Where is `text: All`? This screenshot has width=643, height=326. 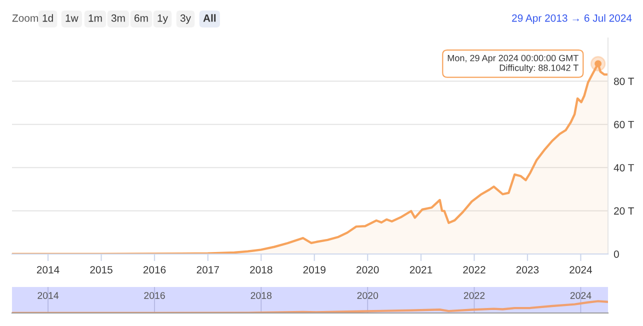
text: All is located at coordinates (209, 18).